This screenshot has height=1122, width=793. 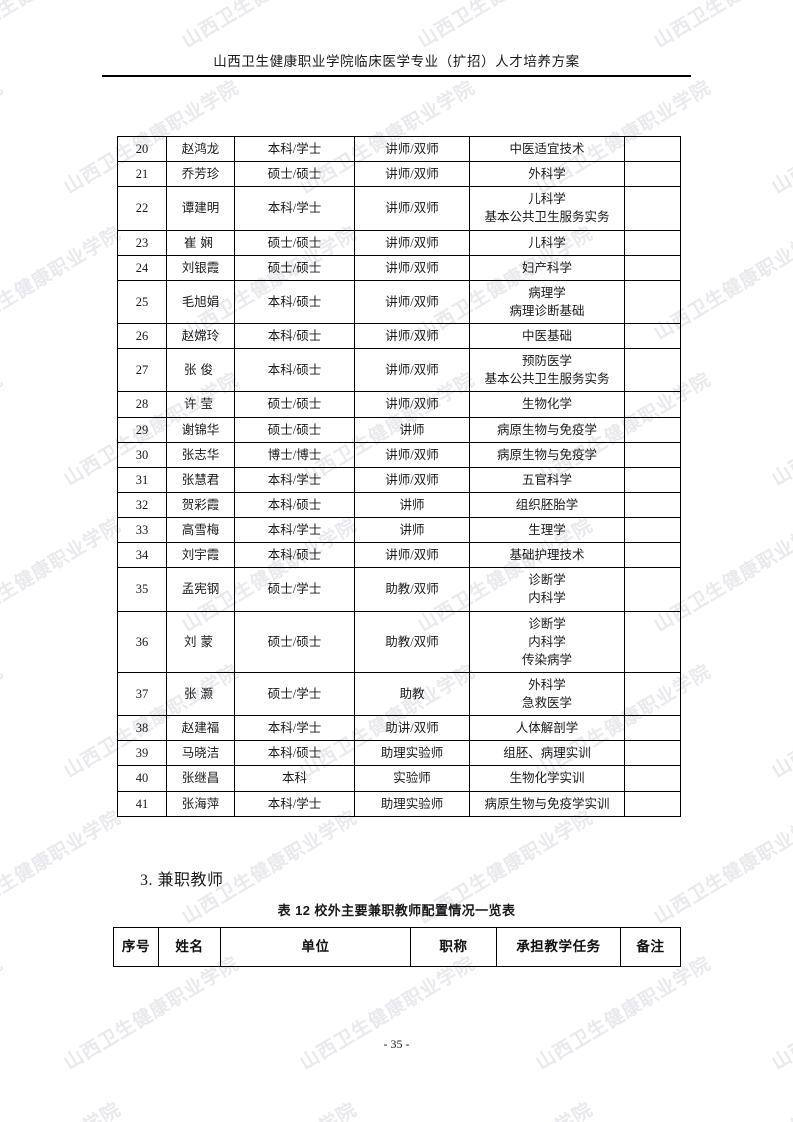 What do you see at coordinates (547, 803) in the screenshot?
I see `cell-tasks: 病原生物与免疫学实训` at bounding box center [547, 803].